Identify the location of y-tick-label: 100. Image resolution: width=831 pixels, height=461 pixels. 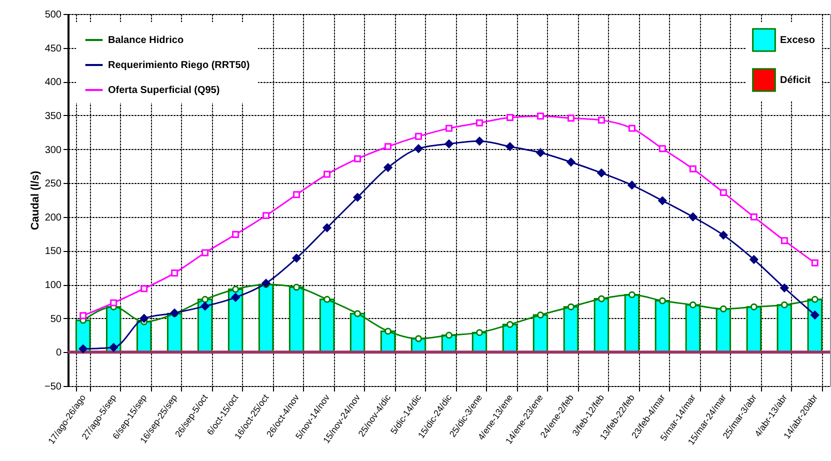
(53, 286).